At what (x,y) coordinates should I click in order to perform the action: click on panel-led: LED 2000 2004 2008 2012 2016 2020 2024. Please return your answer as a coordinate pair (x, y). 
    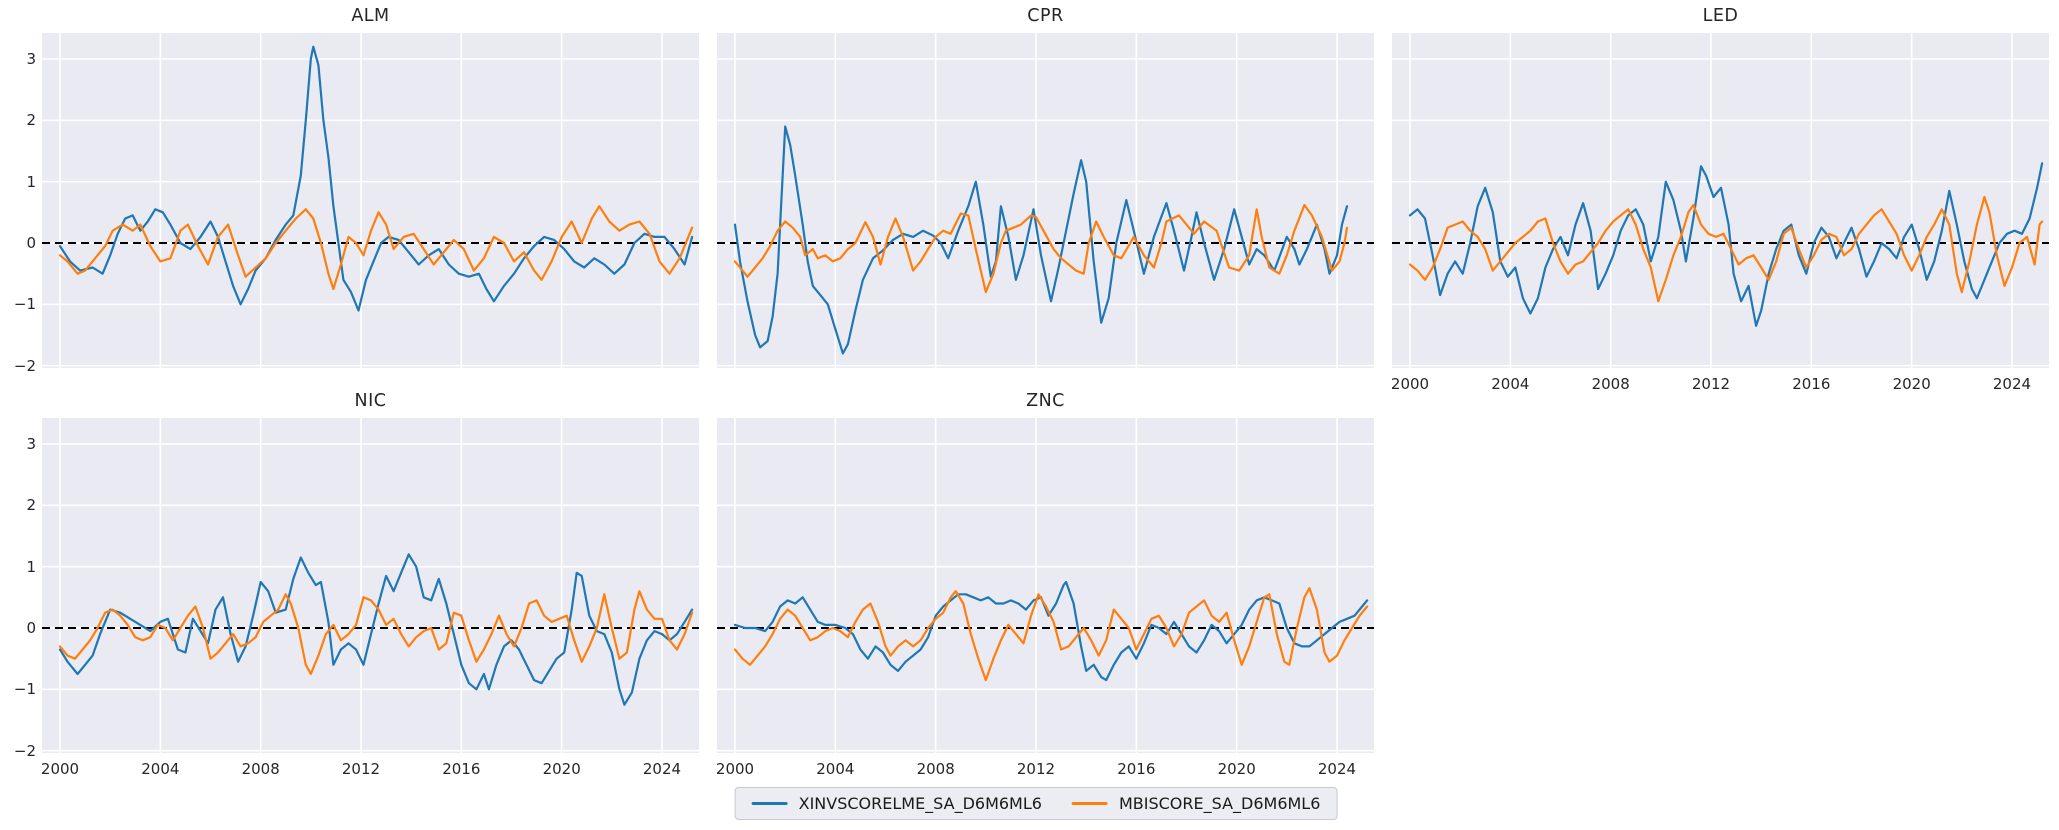
    Looking at the image, I should click on (1720, 199).